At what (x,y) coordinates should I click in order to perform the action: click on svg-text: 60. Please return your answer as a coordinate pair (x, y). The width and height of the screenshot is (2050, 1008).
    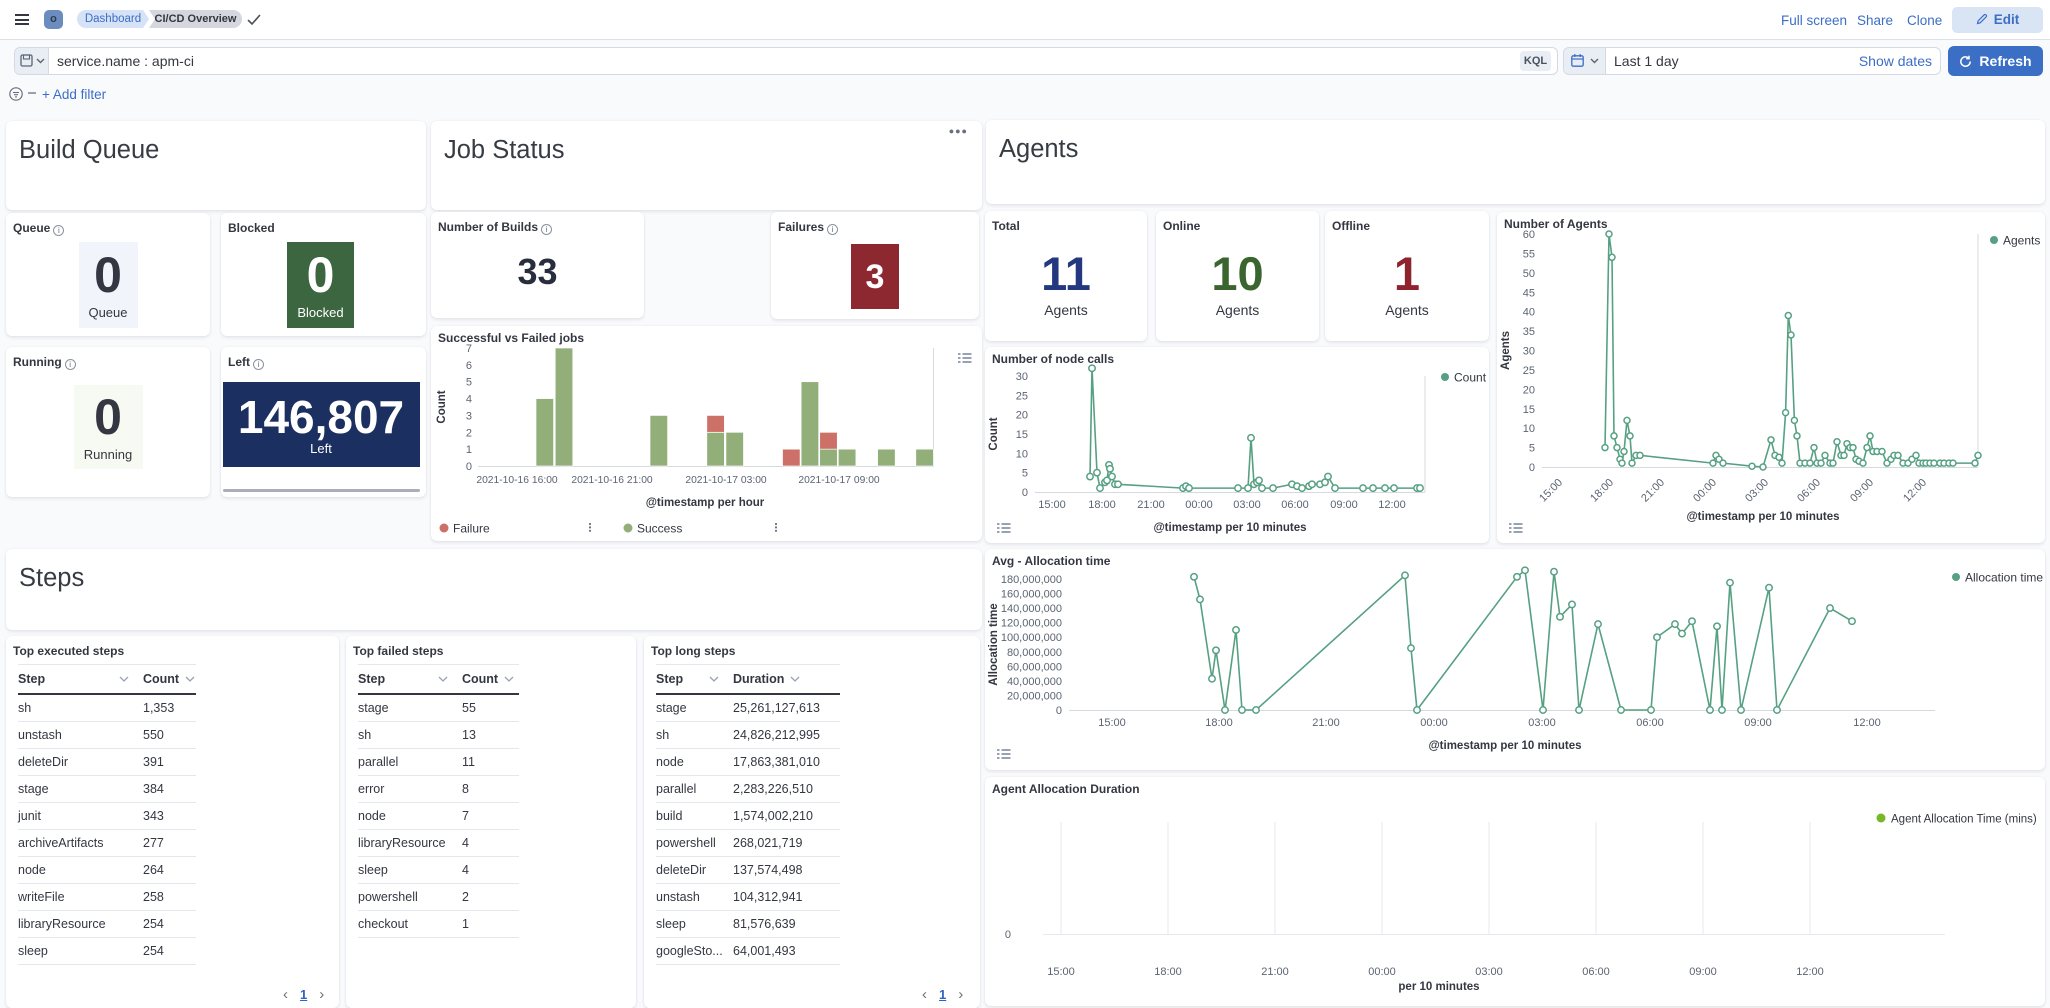
    Looking at the image, I should click on (1529, 235).